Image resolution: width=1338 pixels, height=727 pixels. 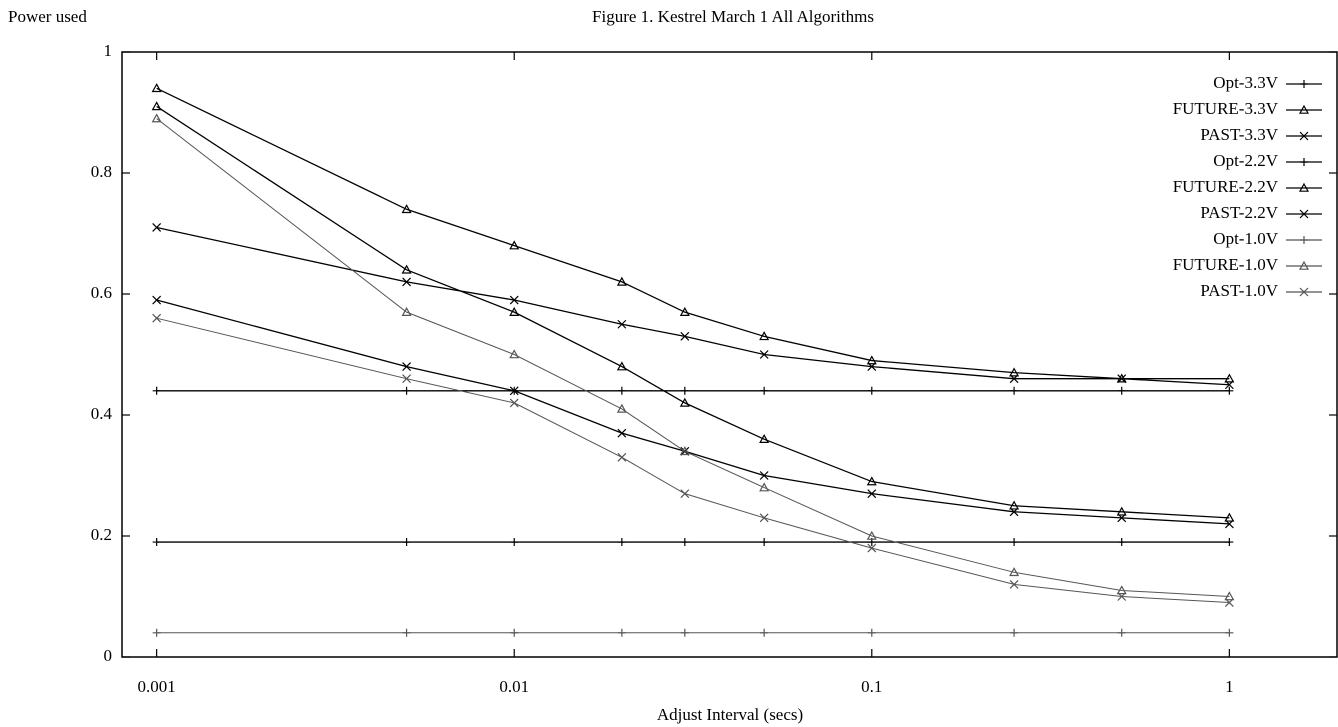 I want to click on legend-label: FUTURE-1.0V, so click(x=1226, y=264).